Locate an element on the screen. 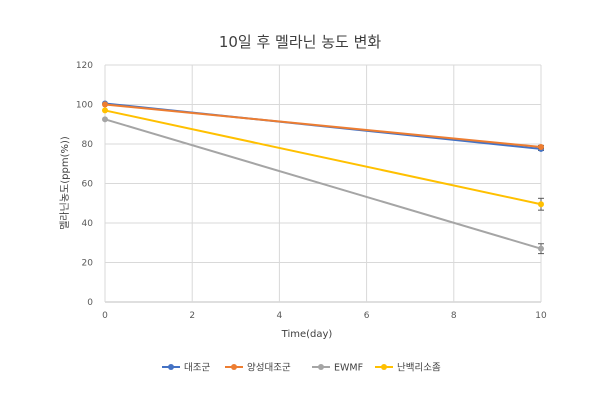 The image size is (600, 400). legend-item: 양성대조군 is located at coordinates (258, 368).